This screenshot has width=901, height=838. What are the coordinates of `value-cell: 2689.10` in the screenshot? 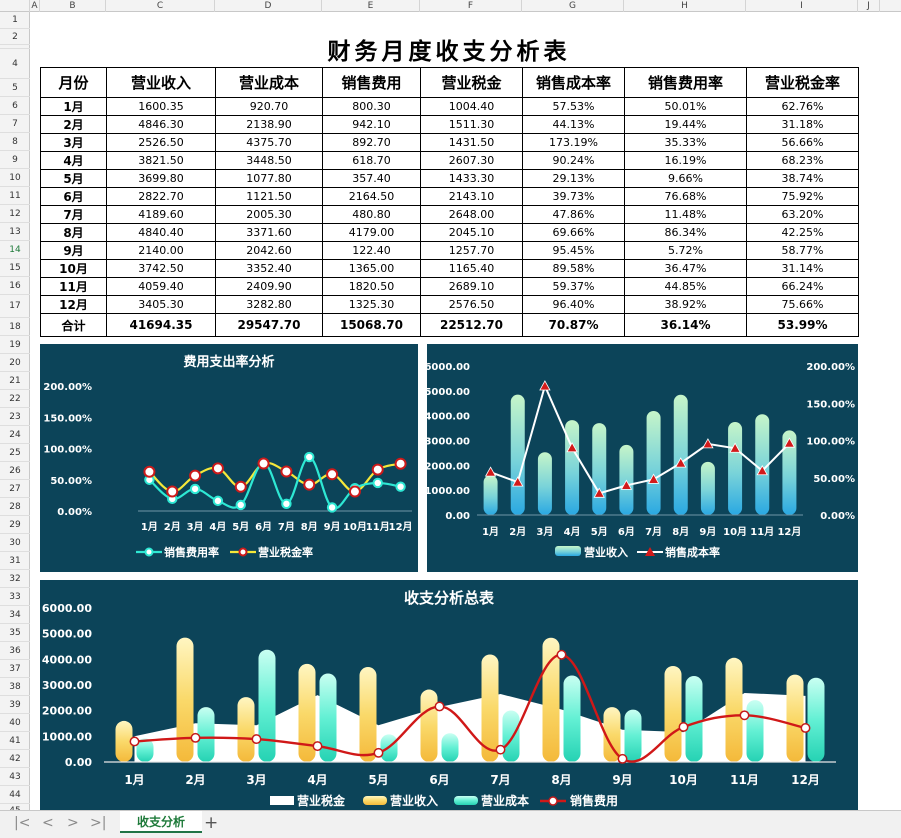 It's located at (471, 286).